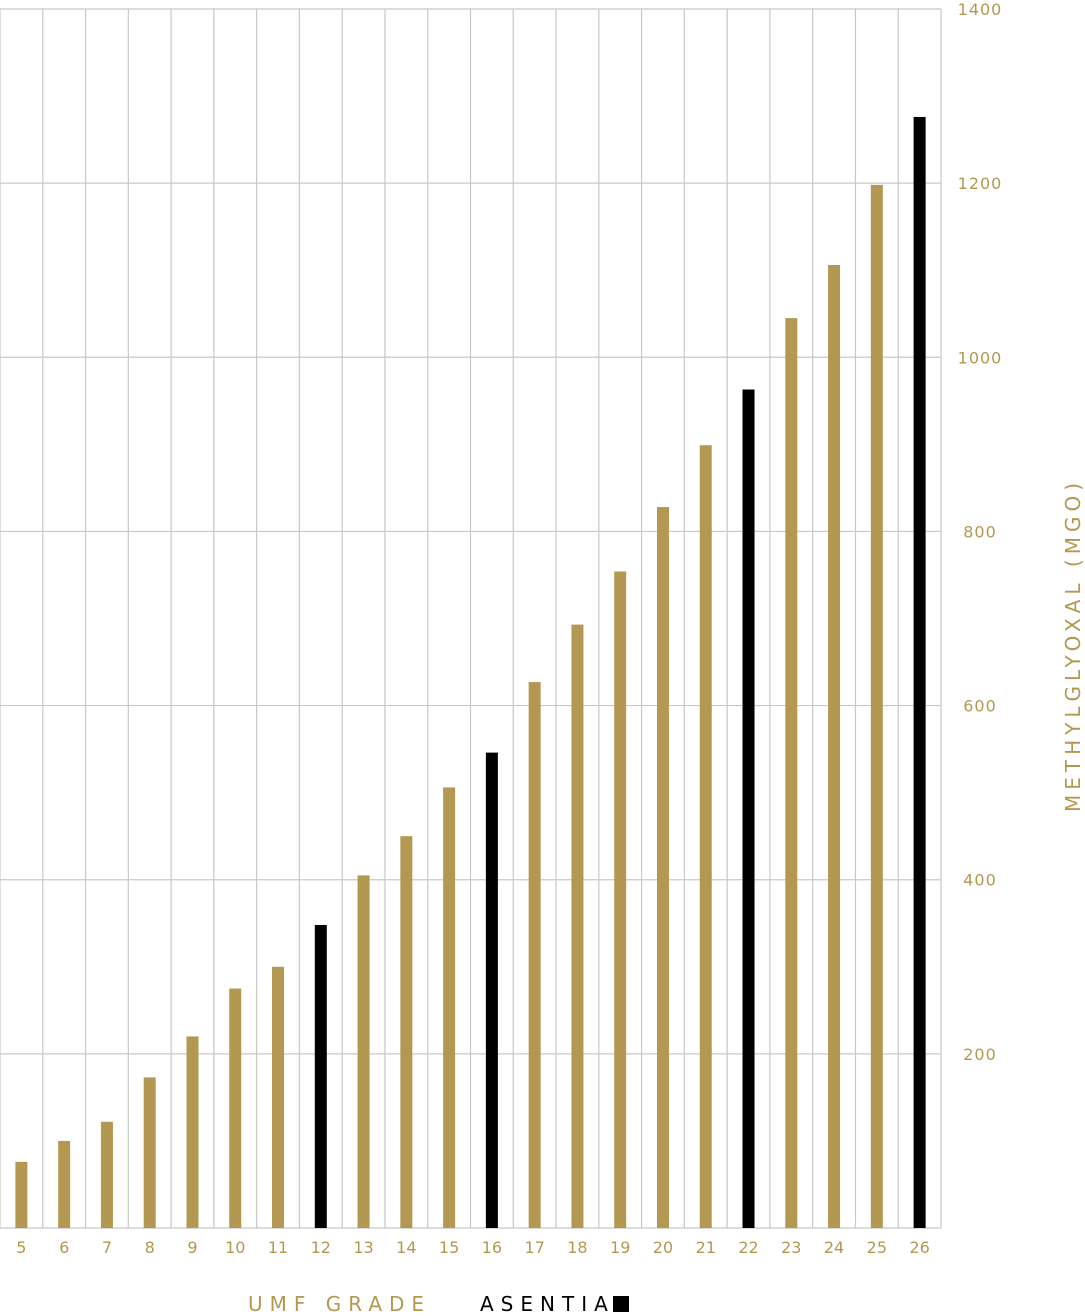 Image resolution: width=1085 pixels, height=1316 pixels. What do you see at coordinates (620, 1304) in the screenshot?
I see `legend-swatch` at bounding box center [620, 1304].